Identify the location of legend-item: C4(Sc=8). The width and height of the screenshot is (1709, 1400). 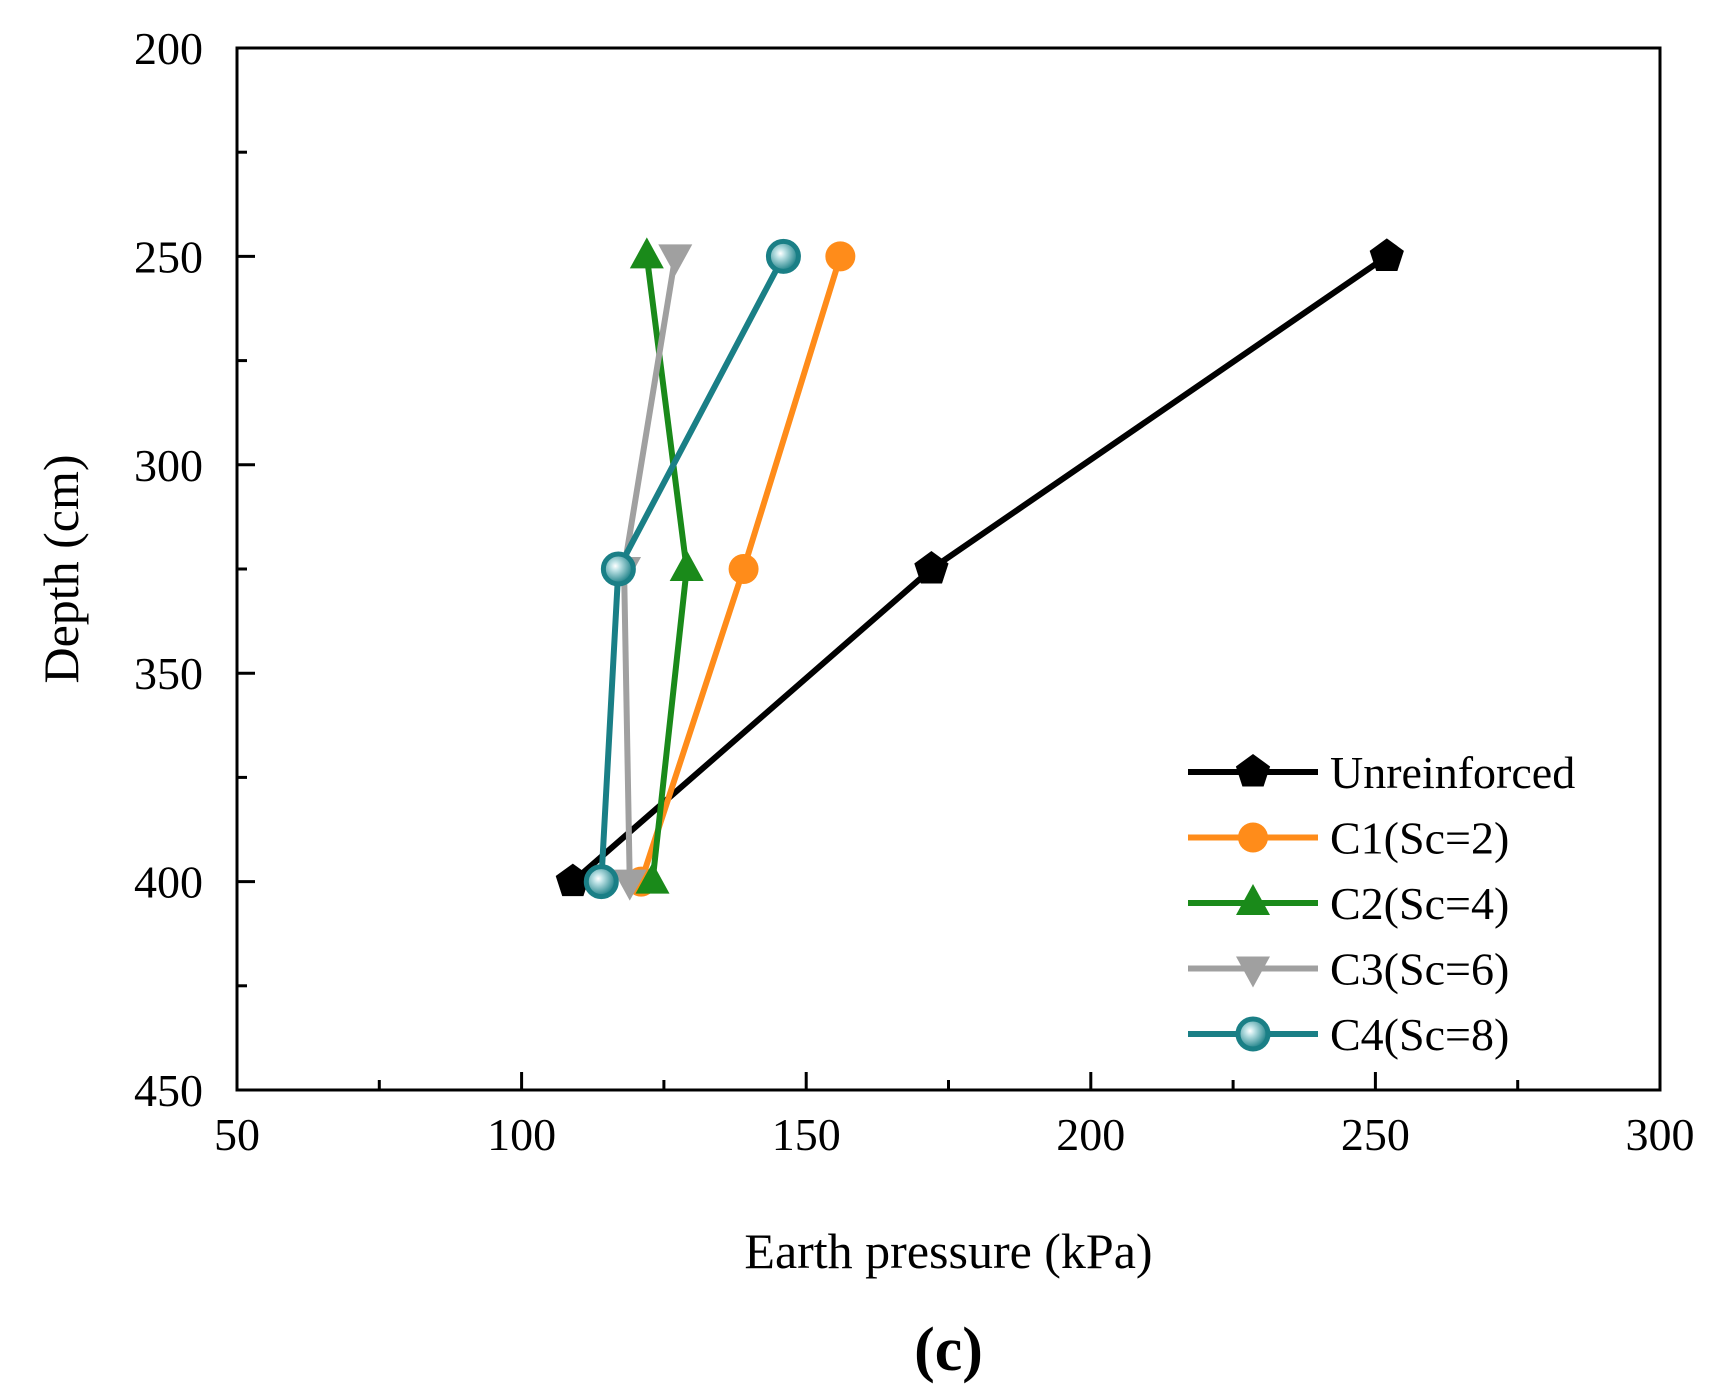
(1348, 1034).